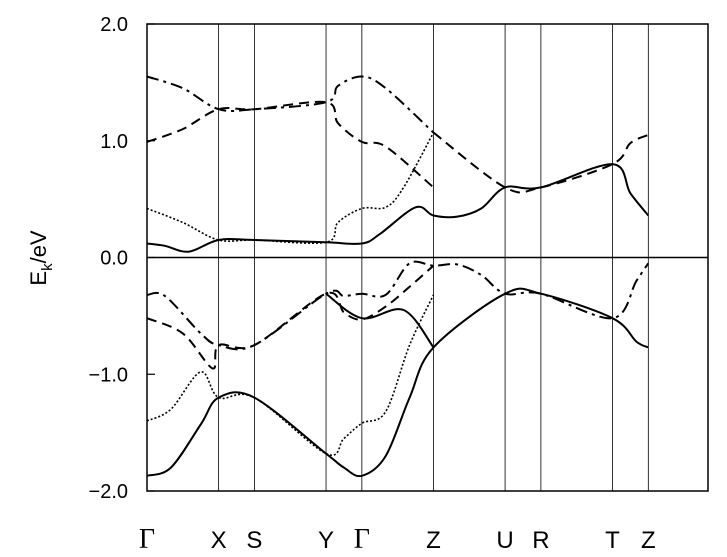  Describe the element at coordinates (504, 540) in the screenshot. I see `kpoint-label: U` at that location.